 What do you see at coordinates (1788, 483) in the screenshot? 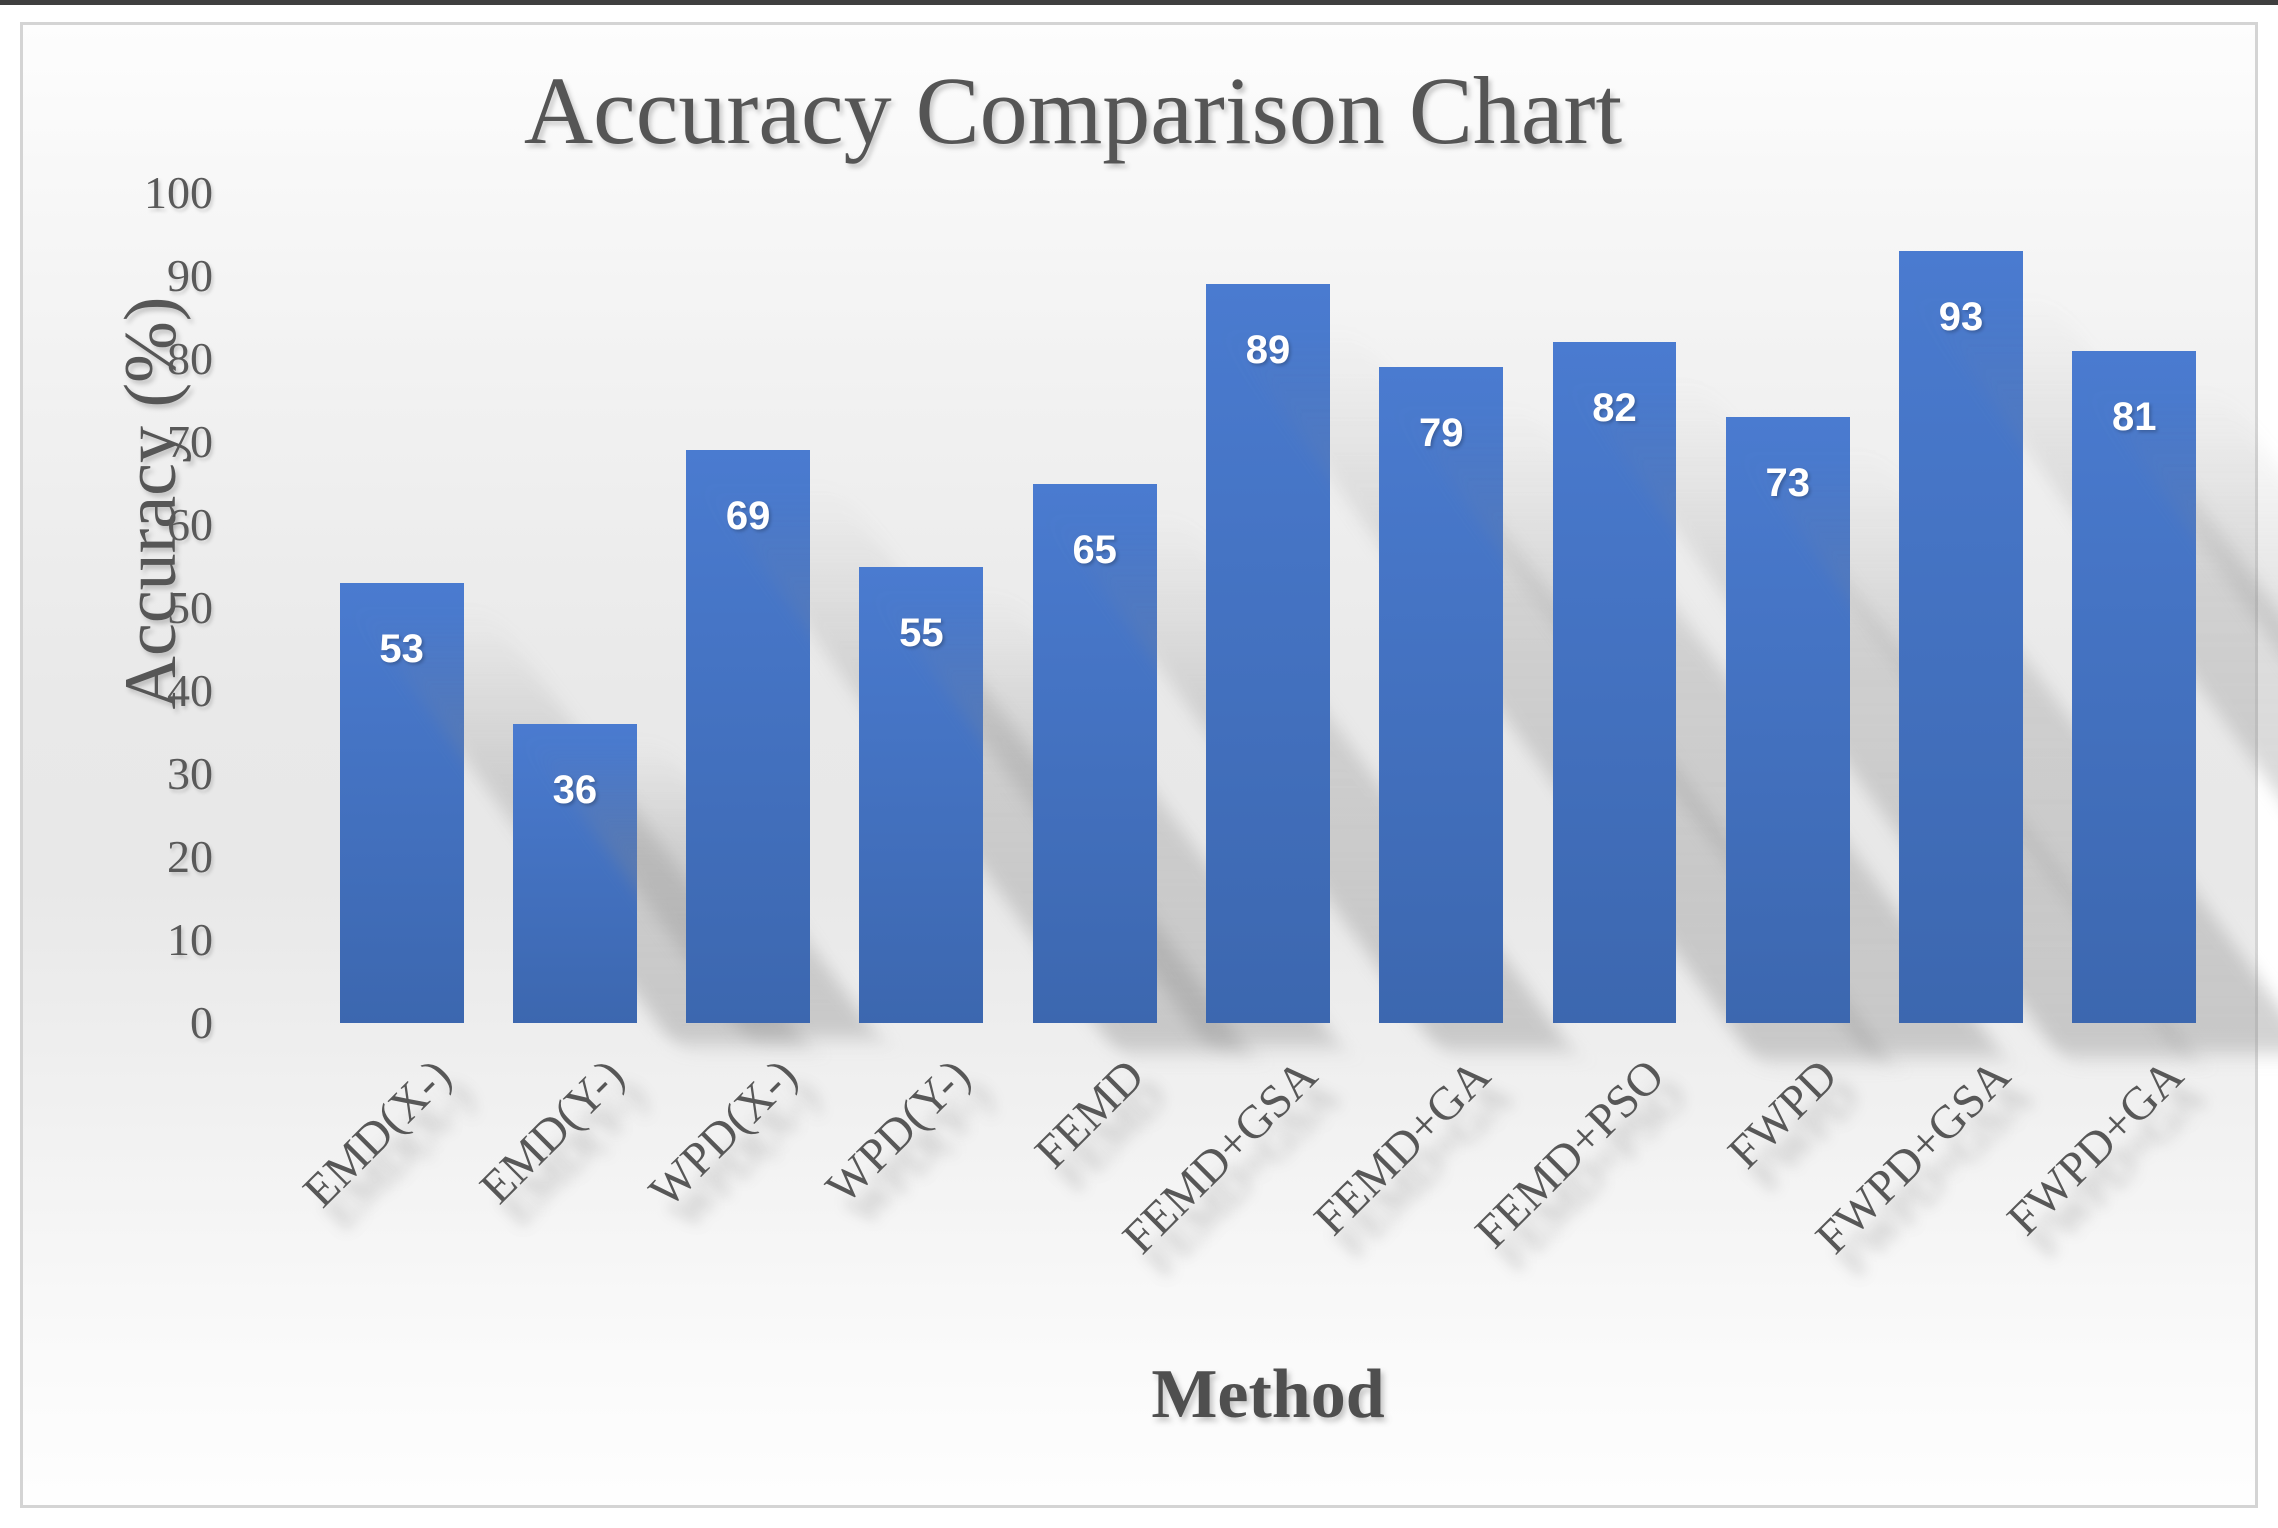
I see `bar-value-label: 73` at bounding box center [1788, 483].